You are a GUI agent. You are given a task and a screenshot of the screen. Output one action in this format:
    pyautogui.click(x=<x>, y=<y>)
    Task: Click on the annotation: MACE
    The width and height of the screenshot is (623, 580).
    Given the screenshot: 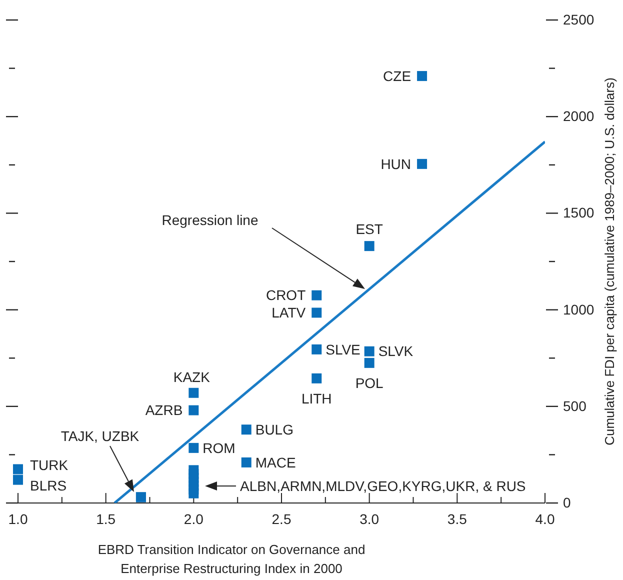 What is the action you would take?
    pyautogui.click(x=275, y=462)
    